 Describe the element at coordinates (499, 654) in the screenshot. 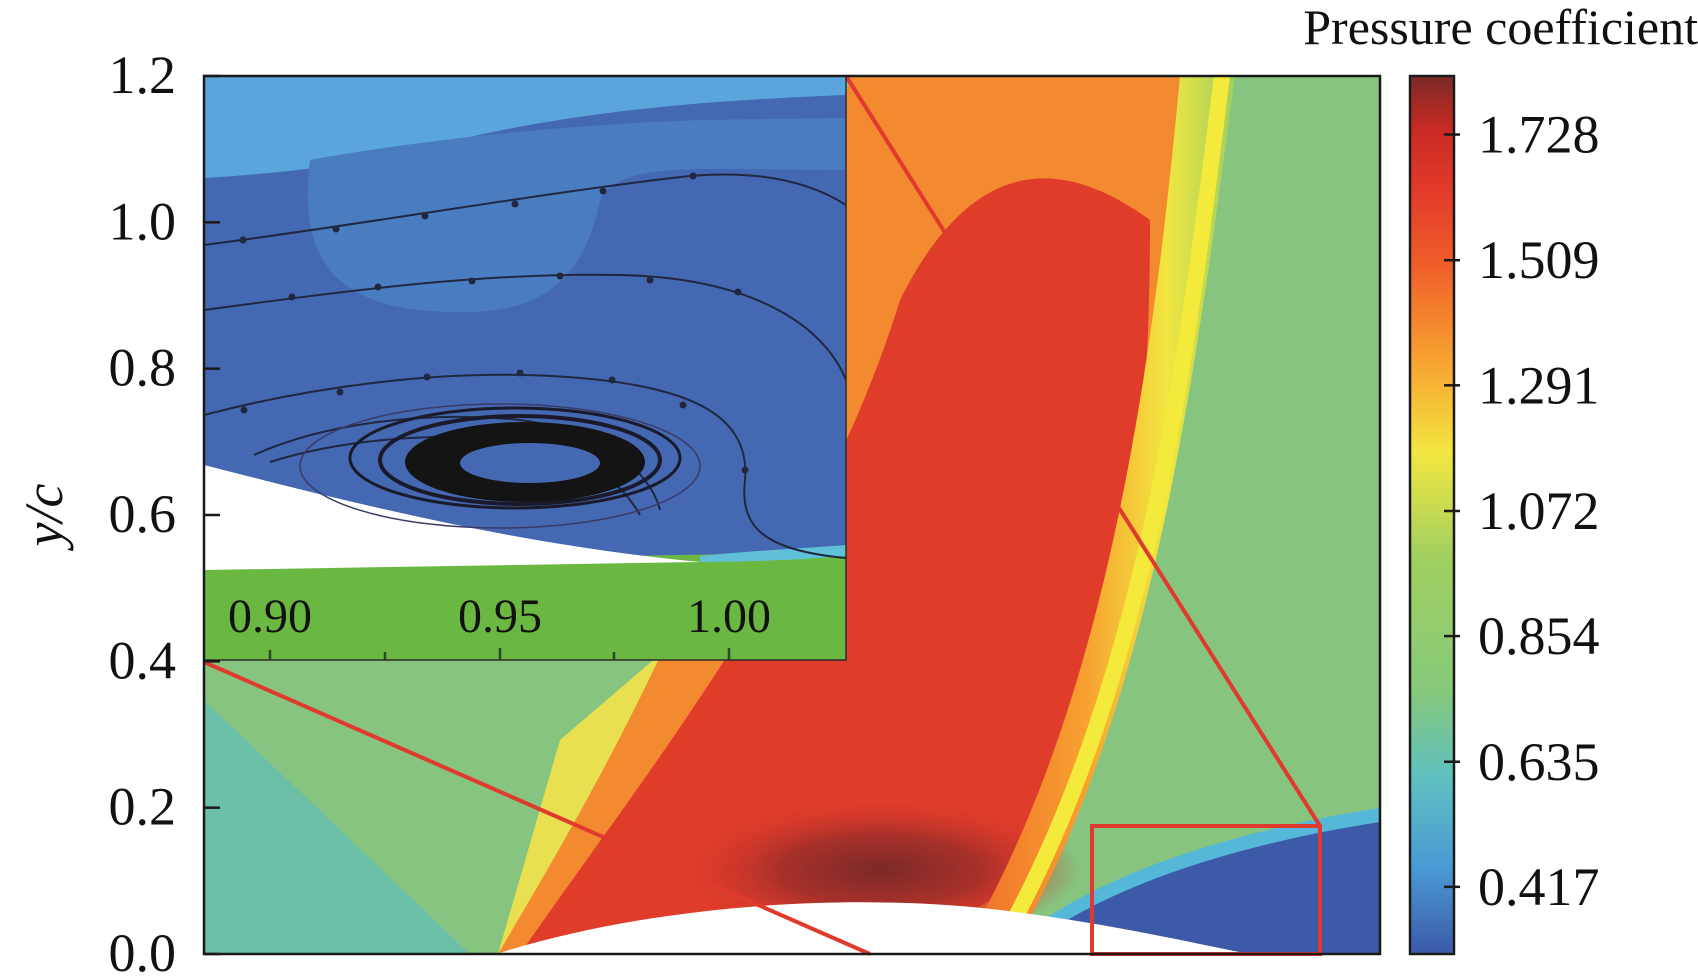

I see `inset-x-axis` at that location.